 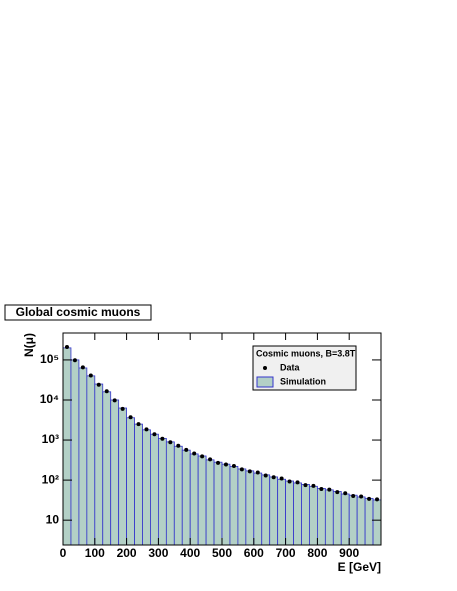 What do you see at coordinates (63, 553) in the screenshot?
I see `x-tick-label: 0` at bounding box center [63, 553].